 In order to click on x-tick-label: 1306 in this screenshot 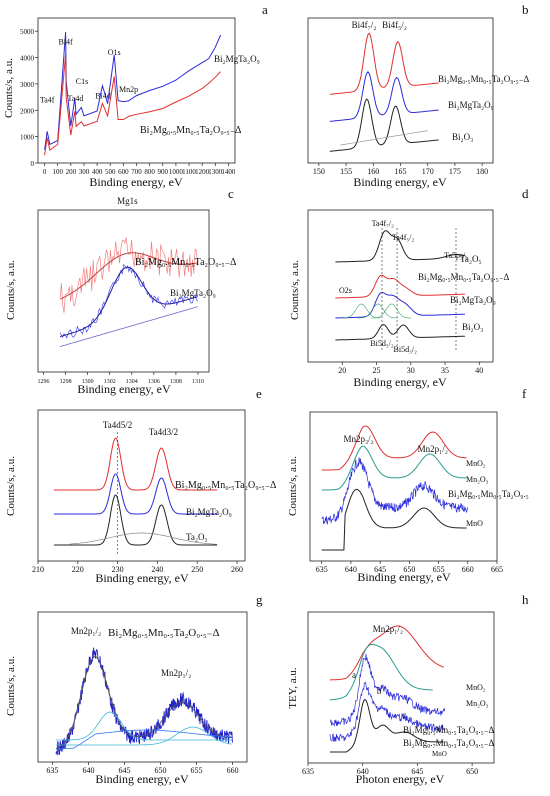, I will do `click(154, 382)`.